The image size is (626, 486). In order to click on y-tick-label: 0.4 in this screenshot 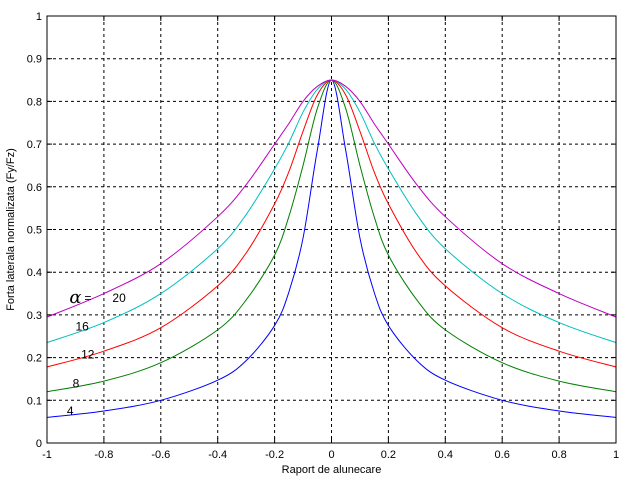, I will do `click(34, 273)`.